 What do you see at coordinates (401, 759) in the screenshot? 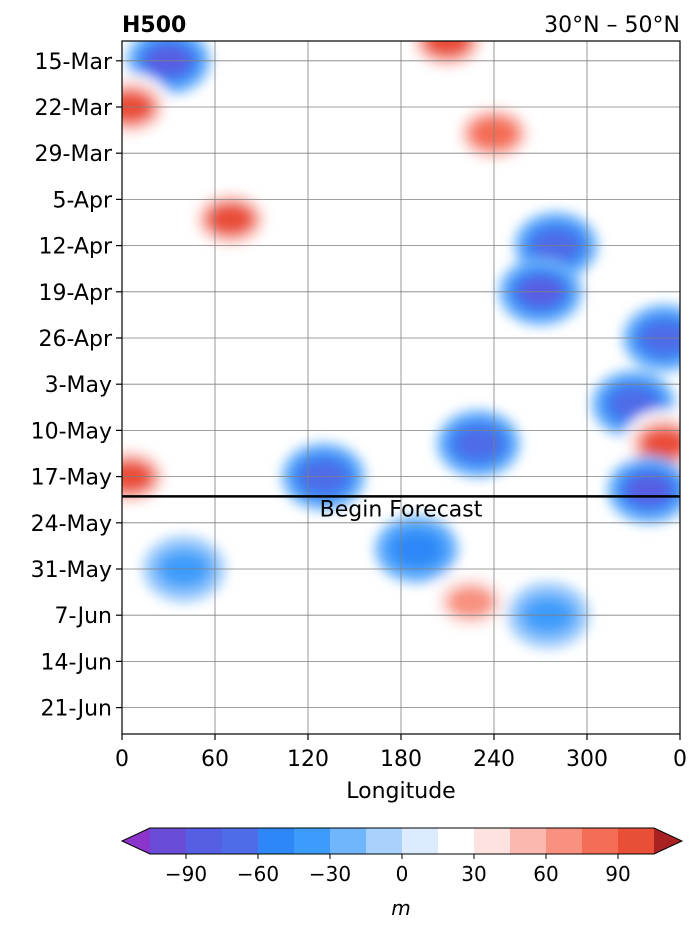
I see `x-tick-label: 180` at bounding box center [401, 759].